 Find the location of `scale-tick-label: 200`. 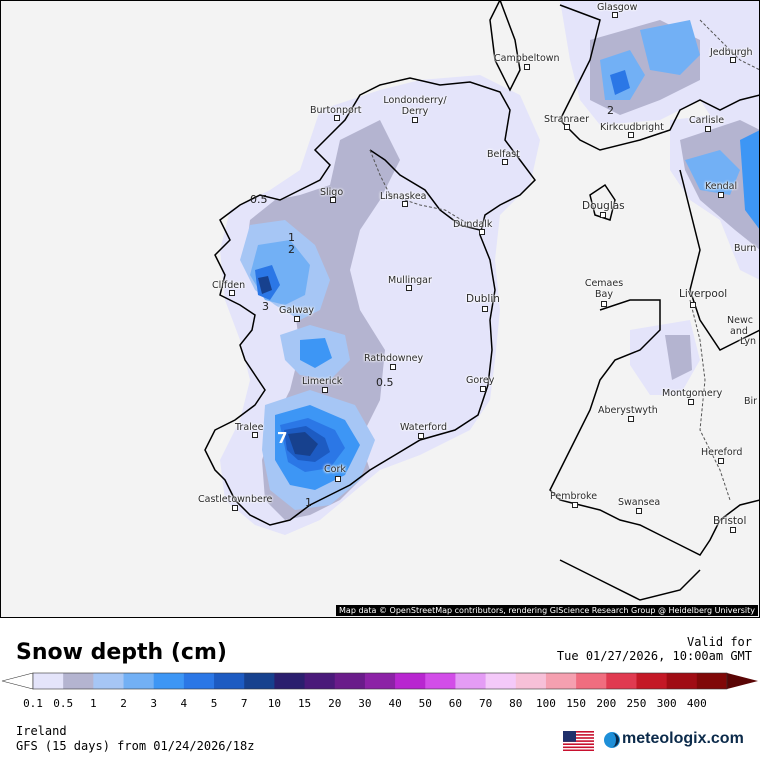

scale-tick-label: 200 is located at coordinates (606, 703).